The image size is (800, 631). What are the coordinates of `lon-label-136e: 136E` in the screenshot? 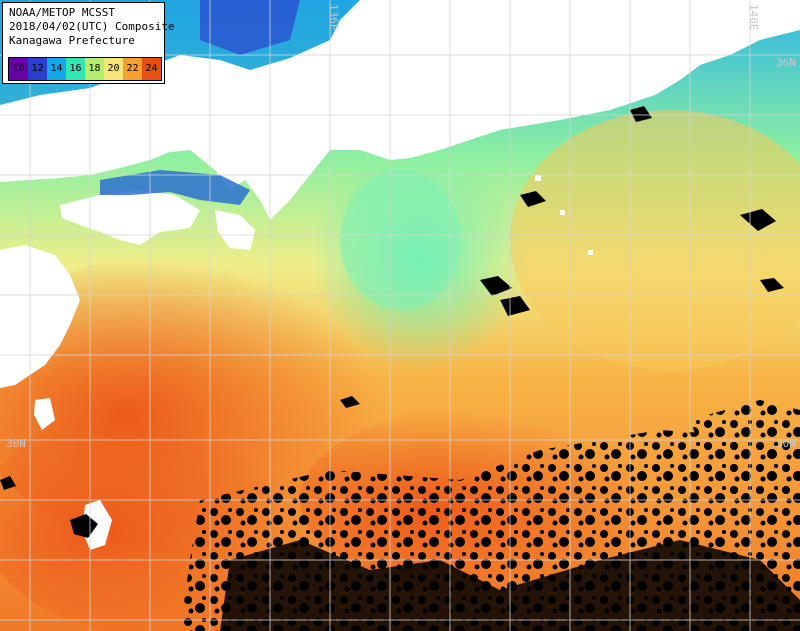 It's located at (333, 17).